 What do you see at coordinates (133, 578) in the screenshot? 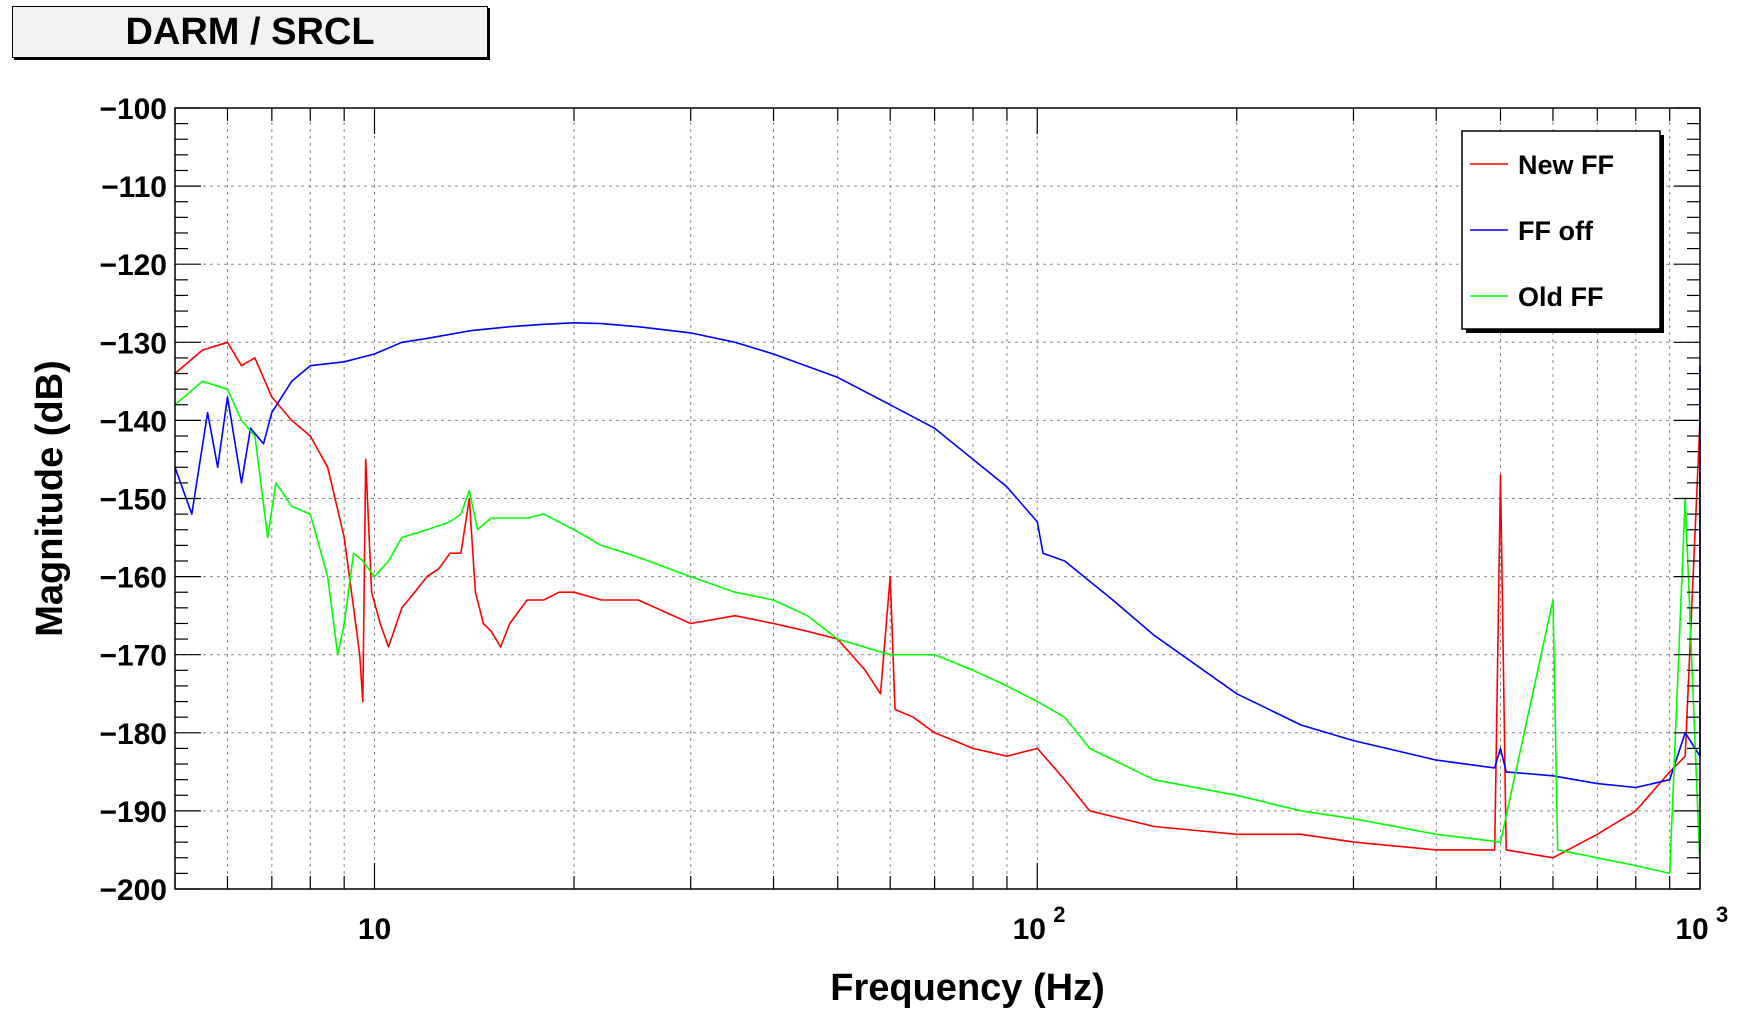
I see `y-tick-label: −160` at bounding box center [133, 578].